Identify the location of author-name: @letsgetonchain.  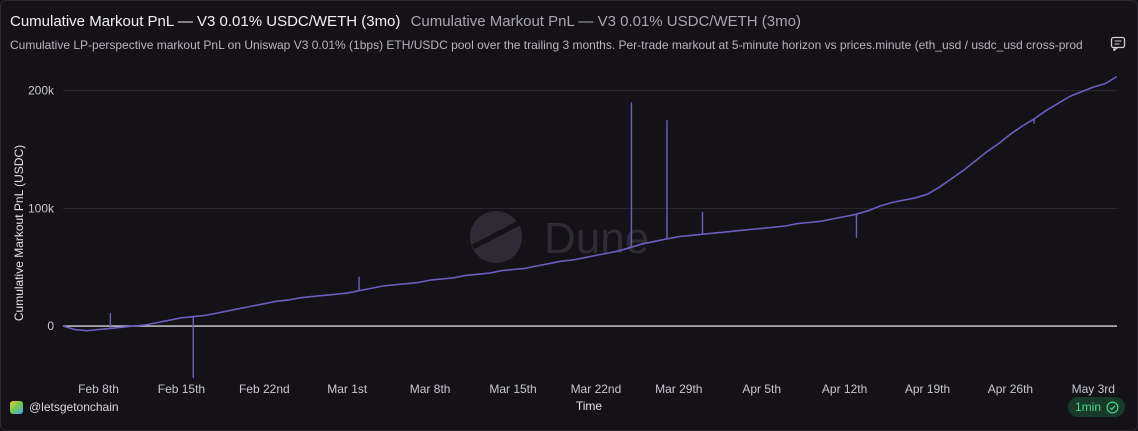
(74, 407).